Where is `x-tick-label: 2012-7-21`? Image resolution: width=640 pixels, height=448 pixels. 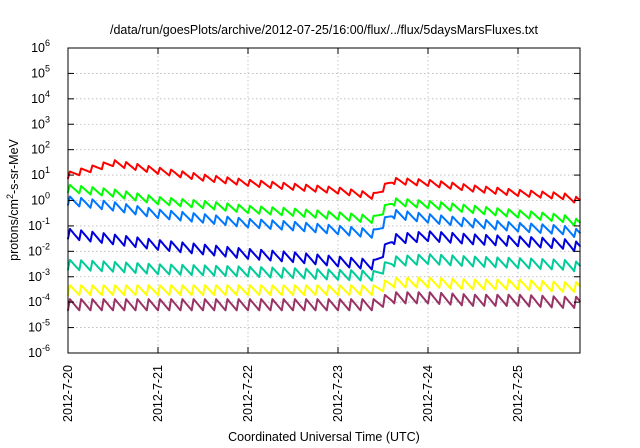 x-tick-label: 2012-7-21 is located at coordinates (158, 393).